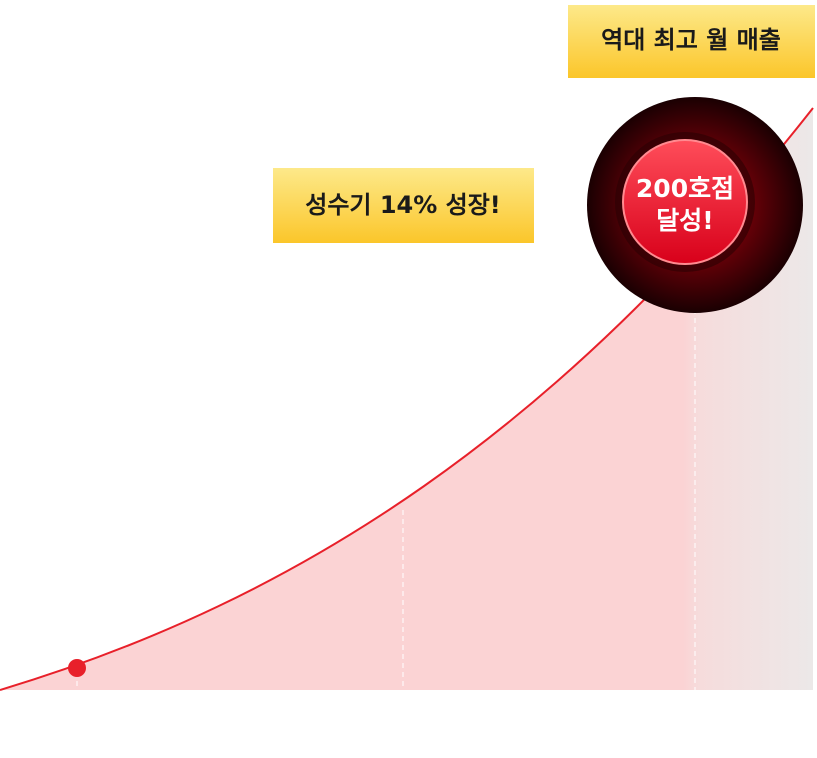 This screenshot has height=758, width=817. I want to click on record-text: 역대 최고 월 매출, so click(691, 40).